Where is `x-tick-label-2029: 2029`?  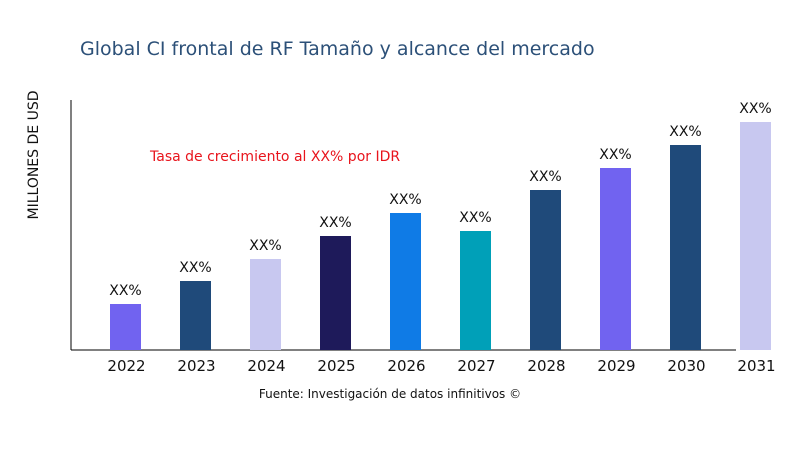 x-tick-label-2029: 2029 is located at coordinates (616, 366).